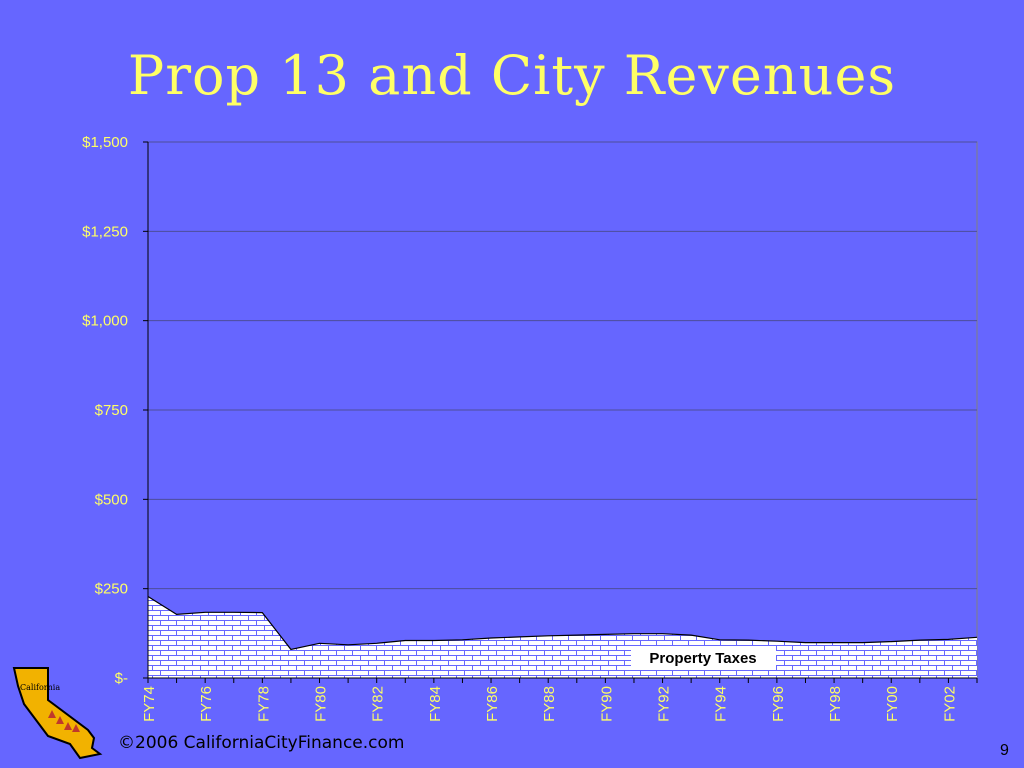  Describe the element at coordinates (121, 678) in the screenshot. I see `y-tick-label: $-` at that location.